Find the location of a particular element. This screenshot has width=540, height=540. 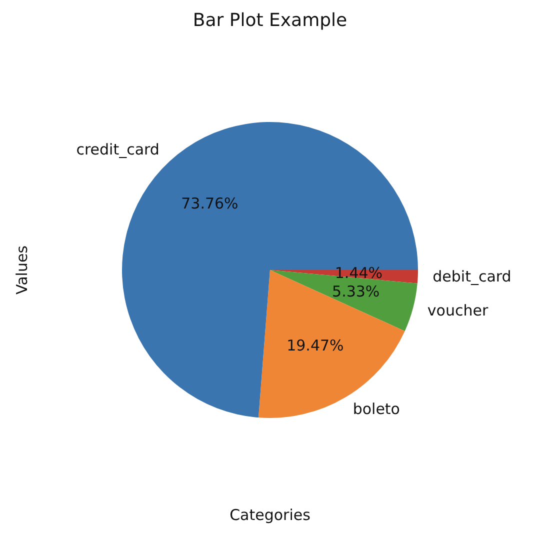

data-label: 5.33% is located at coordinates (356, 291).